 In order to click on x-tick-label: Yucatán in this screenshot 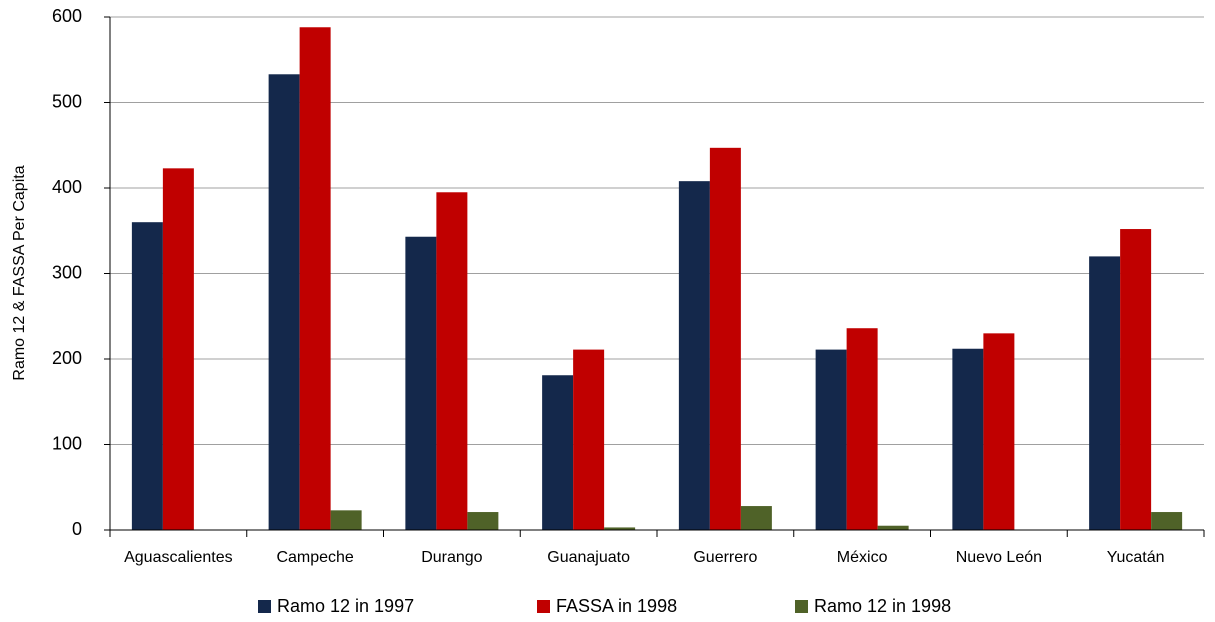, I will do `click(1136, 557)`.